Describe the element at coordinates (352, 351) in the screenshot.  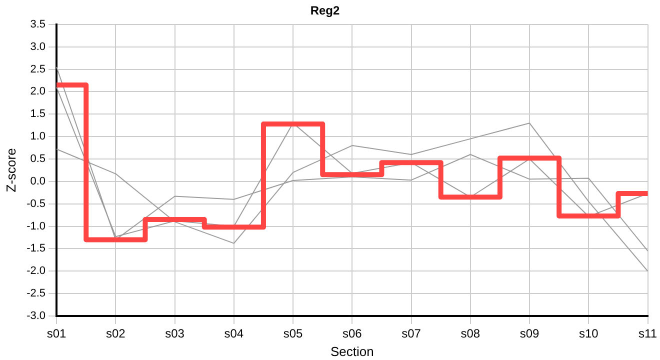
I see `x-axis-title: Section` at that location.